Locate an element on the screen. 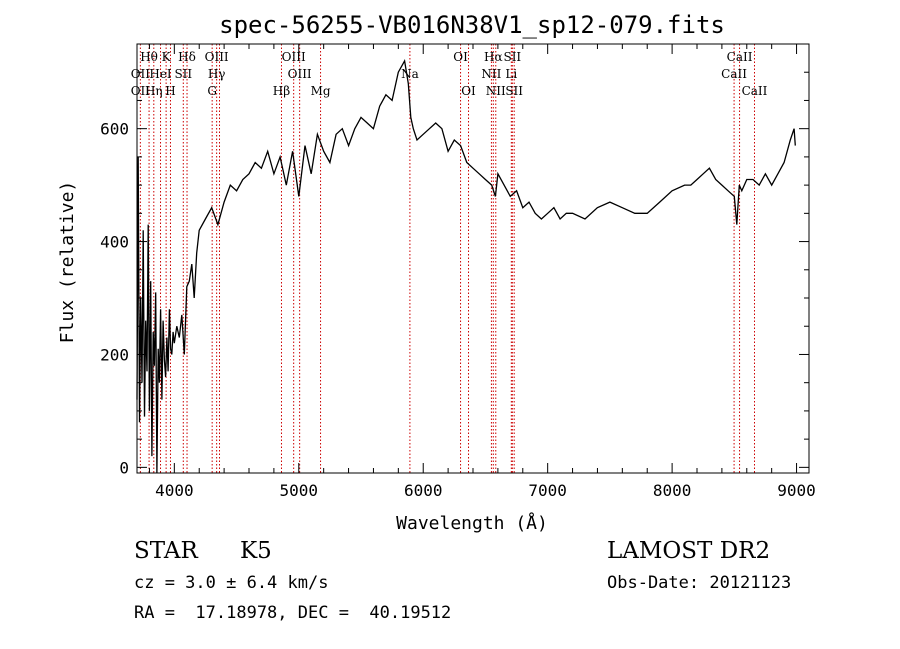 This screenshot has width=900, height=649. obs-date: Obs-Date: 20121123 is located at coordinates (699, 583).